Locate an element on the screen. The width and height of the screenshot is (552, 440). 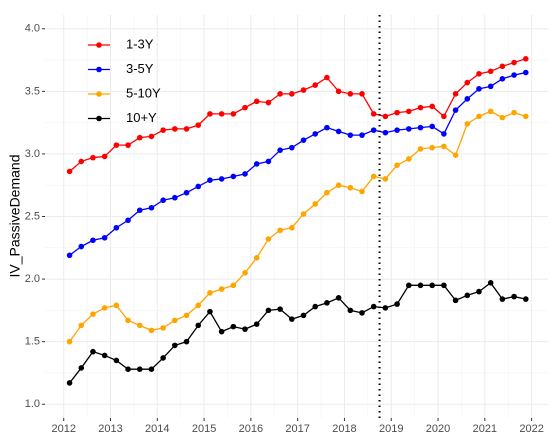
x-tick-label: 2021 is located at coordinates (485, 429).